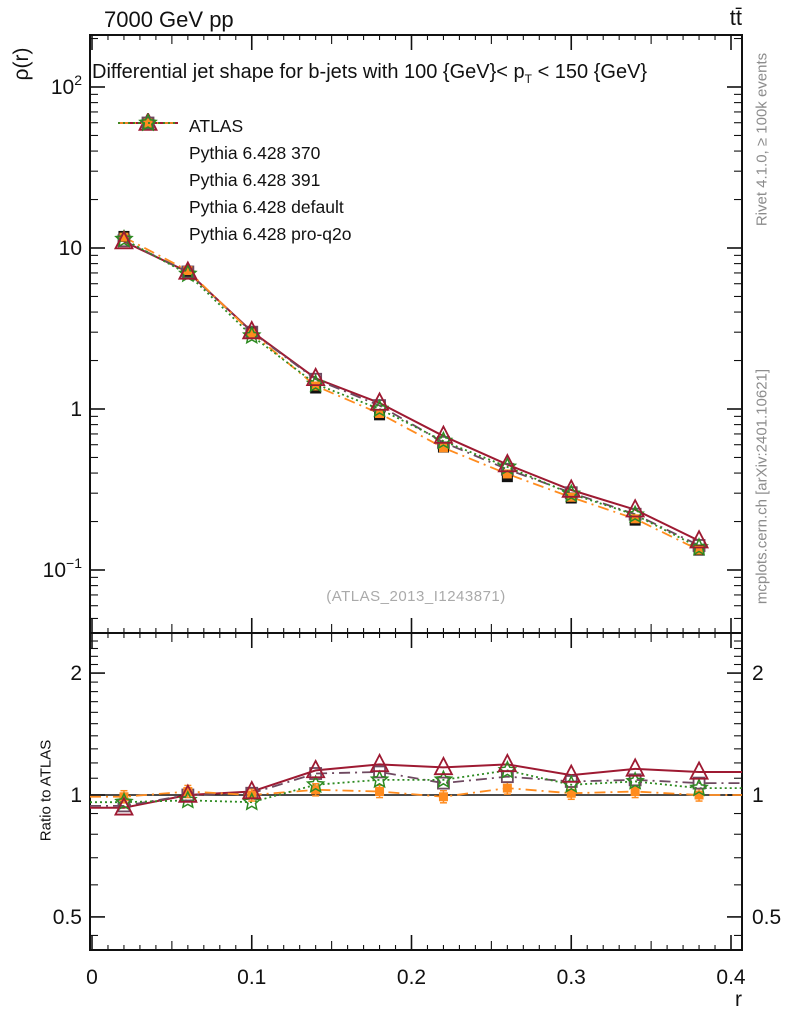 The width and height of the screenshot is (786, 1024). What do you see at coordinates (63, 568) in the screenshot?
I see `y-main-tick-label: 10⁻¹` at bounding box center [63, 568].